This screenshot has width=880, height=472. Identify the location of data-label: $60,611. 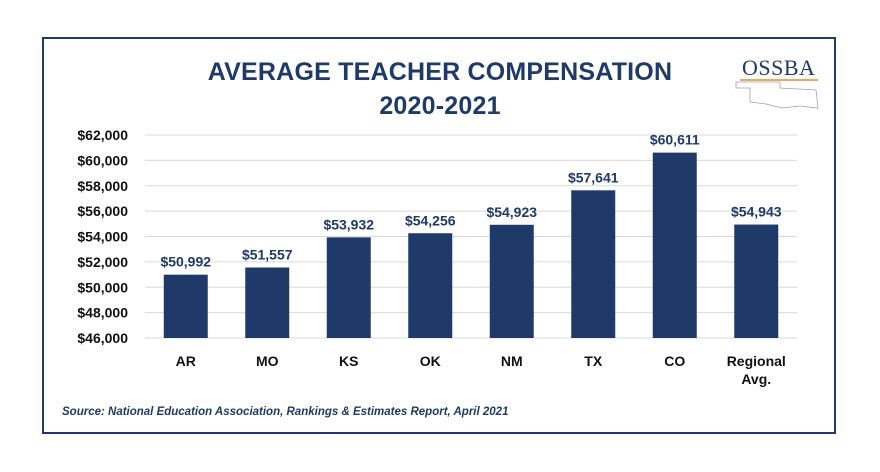
(675, 140).